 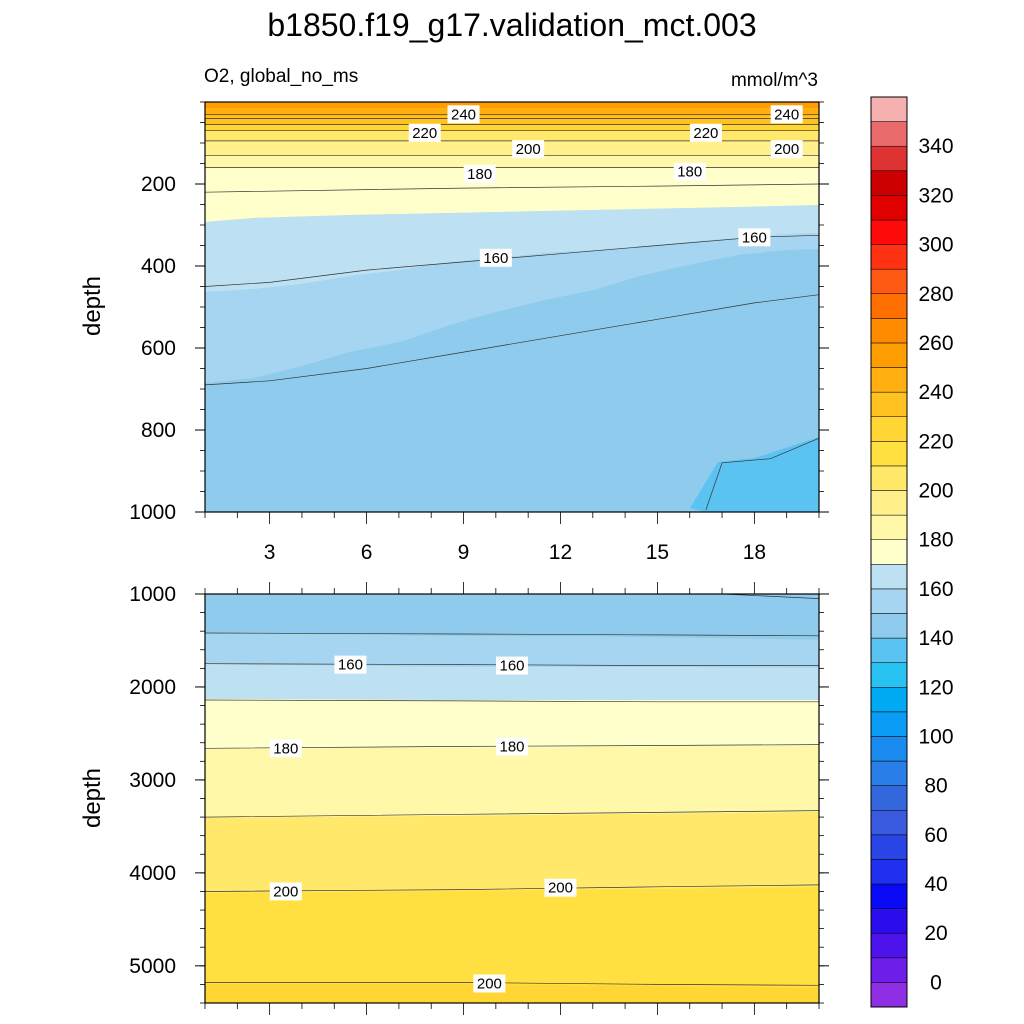 I want to click on y-tick-label: 1000, so click(x=152, y=594).